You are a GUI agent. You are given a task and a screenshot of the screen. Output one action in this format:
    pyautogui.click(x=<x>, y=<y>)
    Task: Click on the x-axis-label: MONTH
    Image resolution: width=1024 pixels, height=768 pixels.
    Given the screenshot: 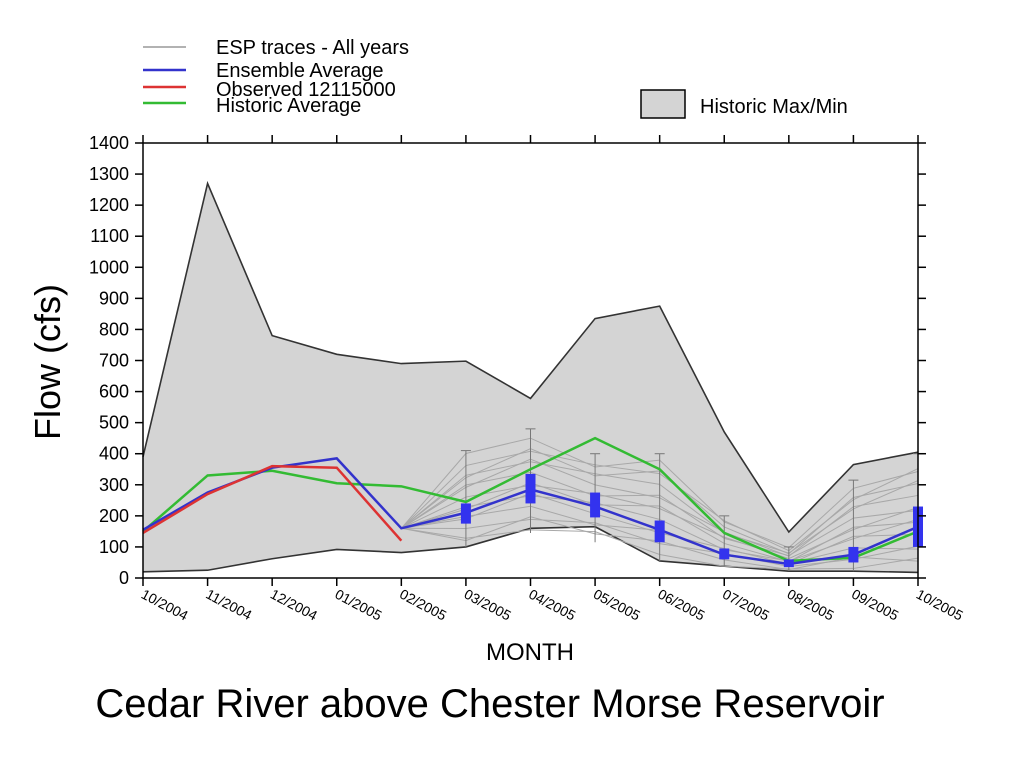 What is the action you would take?
    pyautogui.click(x=530, y=652)
    